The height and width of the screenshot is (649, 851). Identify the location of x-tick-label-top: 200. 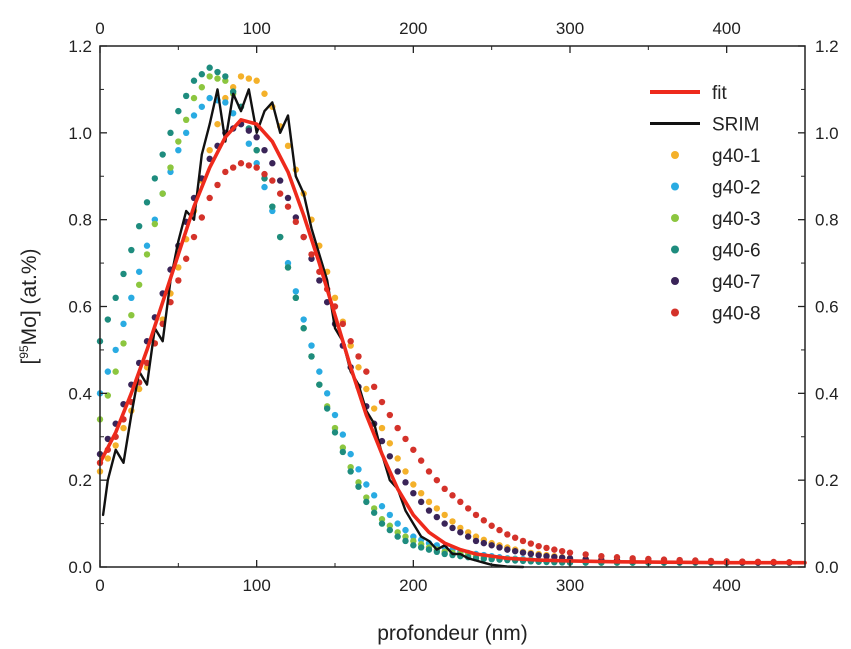
(413, 28).